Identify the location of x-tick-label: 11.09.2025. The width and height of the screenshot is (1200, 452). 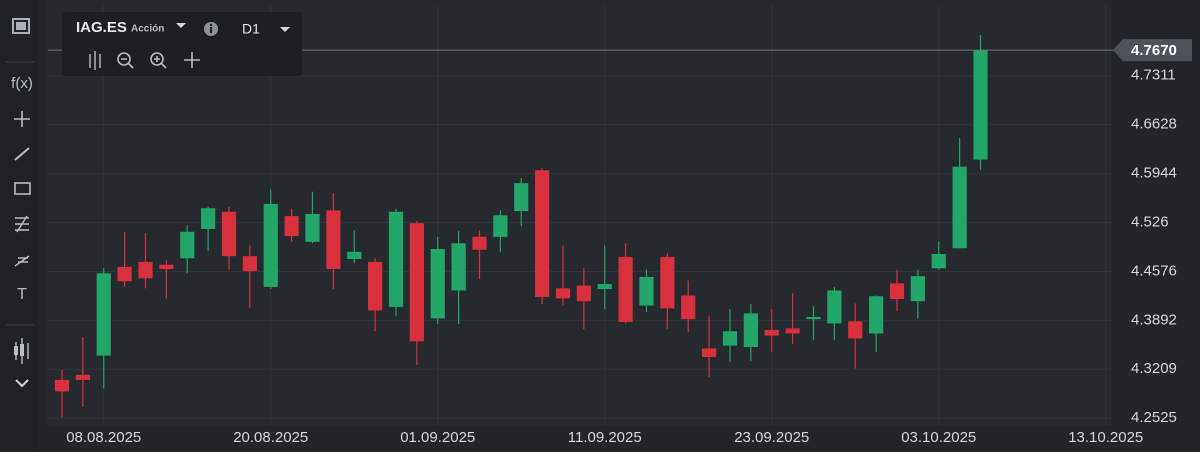
(605, 437).